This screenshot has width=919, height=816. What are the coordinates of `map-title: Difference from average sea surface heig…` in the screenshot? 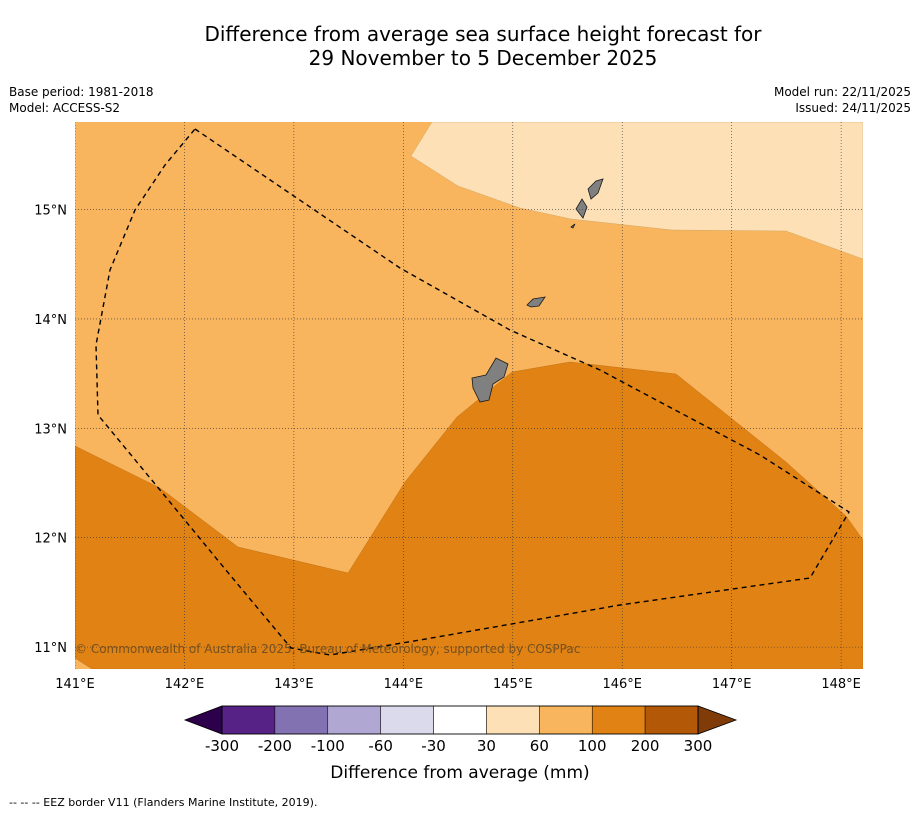 It's located at (459, 46).